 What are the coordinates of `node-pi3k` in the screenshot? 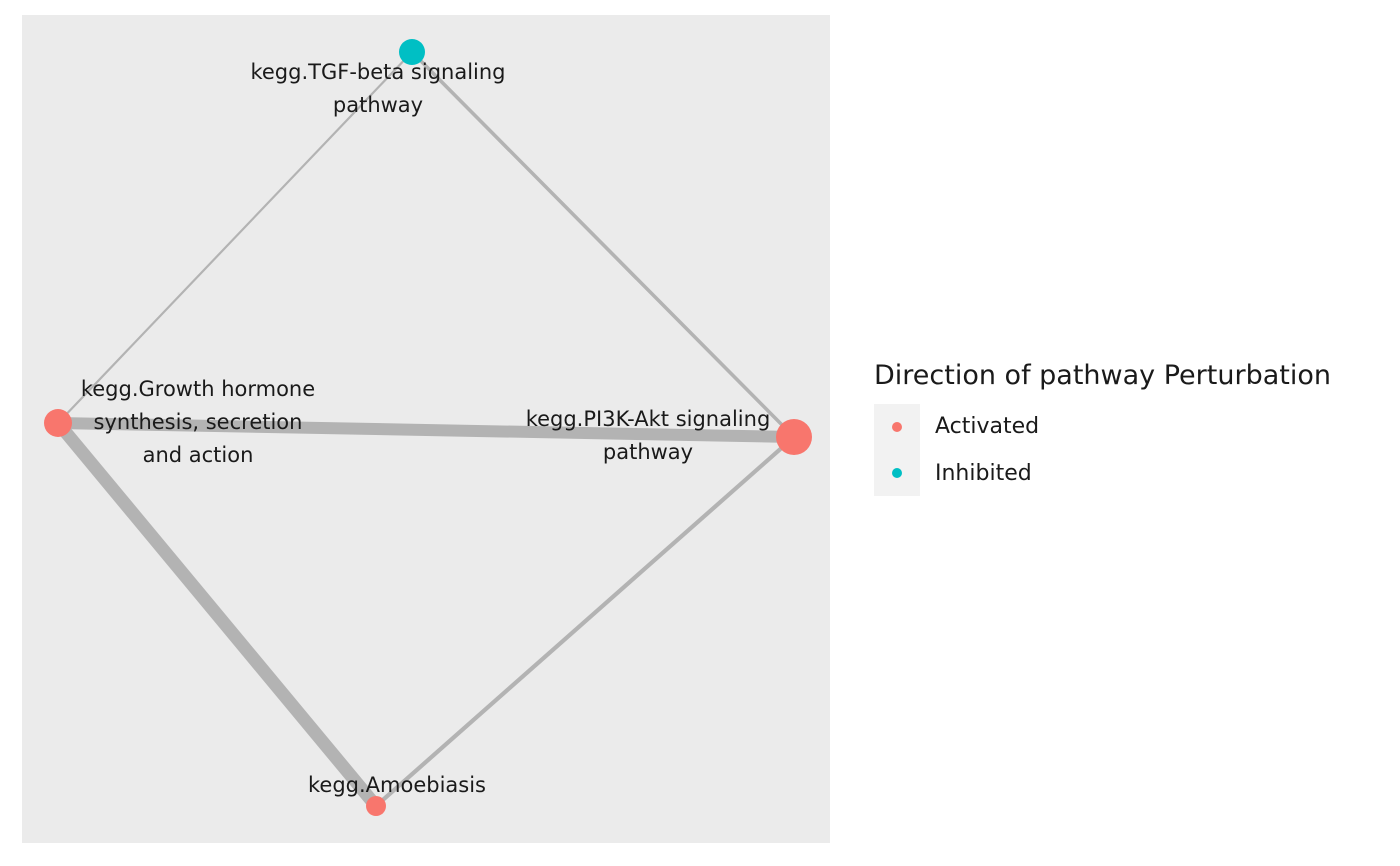 It's located at (794, 437).